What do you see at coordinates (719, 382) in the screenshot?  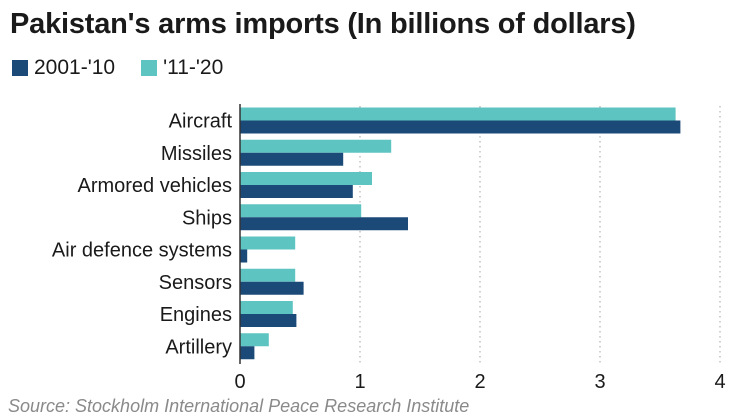 I see `x-tick-label-4: 4` at bounding box center [719, 382].